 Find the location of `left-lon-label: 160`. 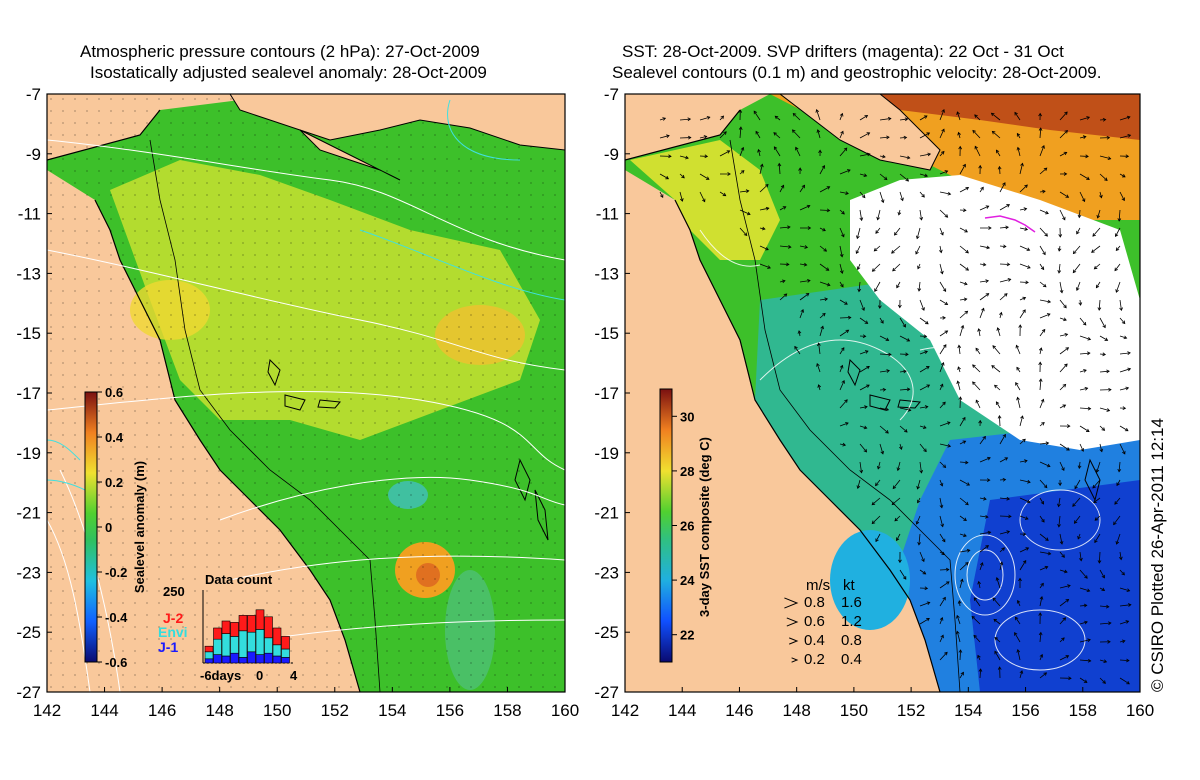

left-lon-label: 160 is located at coordinates (565, 710).